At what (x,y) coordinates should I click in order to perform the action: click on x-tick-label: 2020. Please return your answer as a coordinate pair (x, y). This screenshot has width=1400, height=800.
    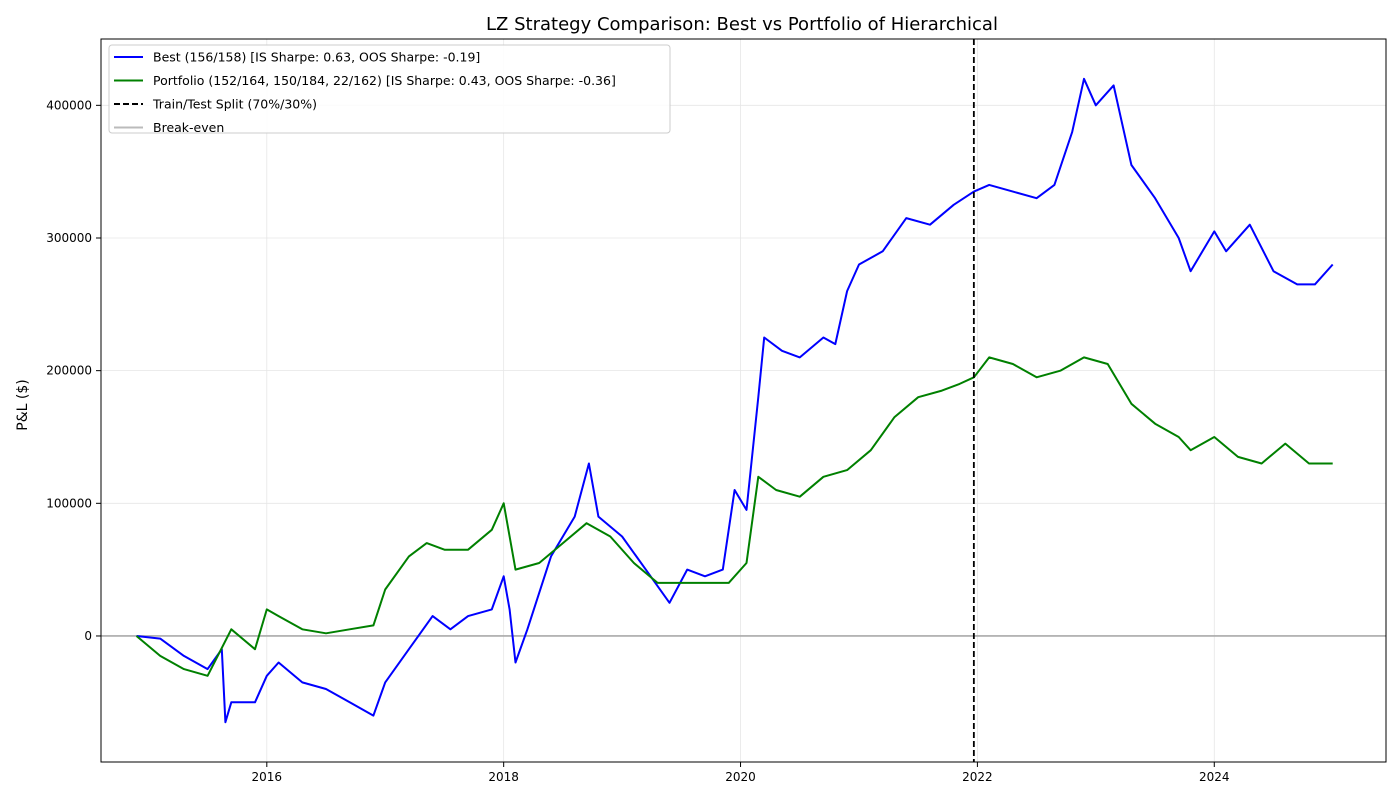
    Looking at the image, I should click on (740, 777).